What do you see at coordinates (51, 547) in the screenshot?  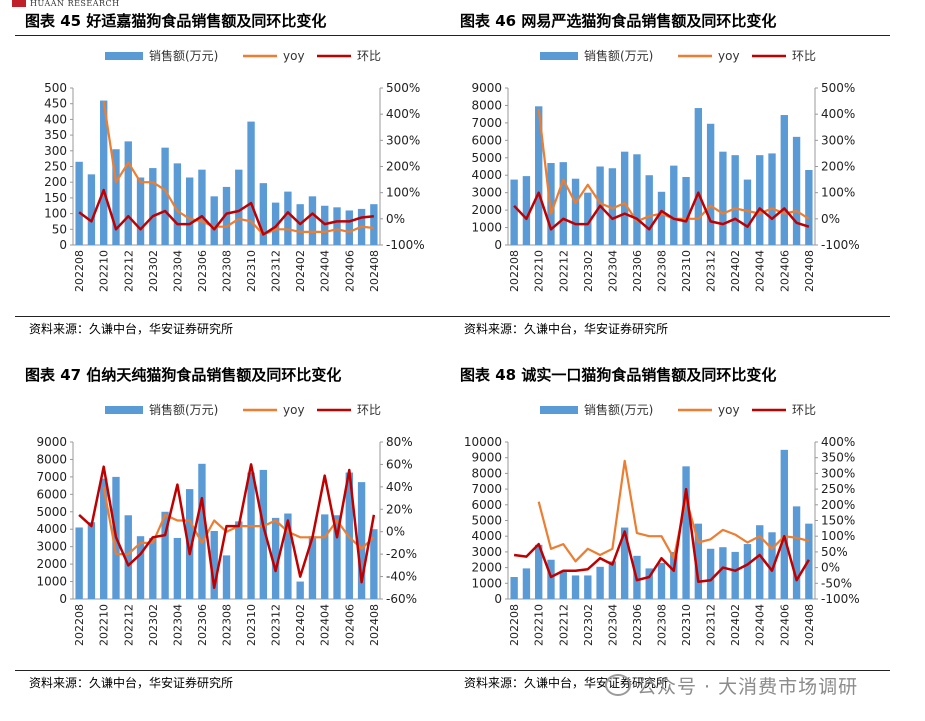 I see `left-tick-label: 3000` at bounding box center [51, 547].